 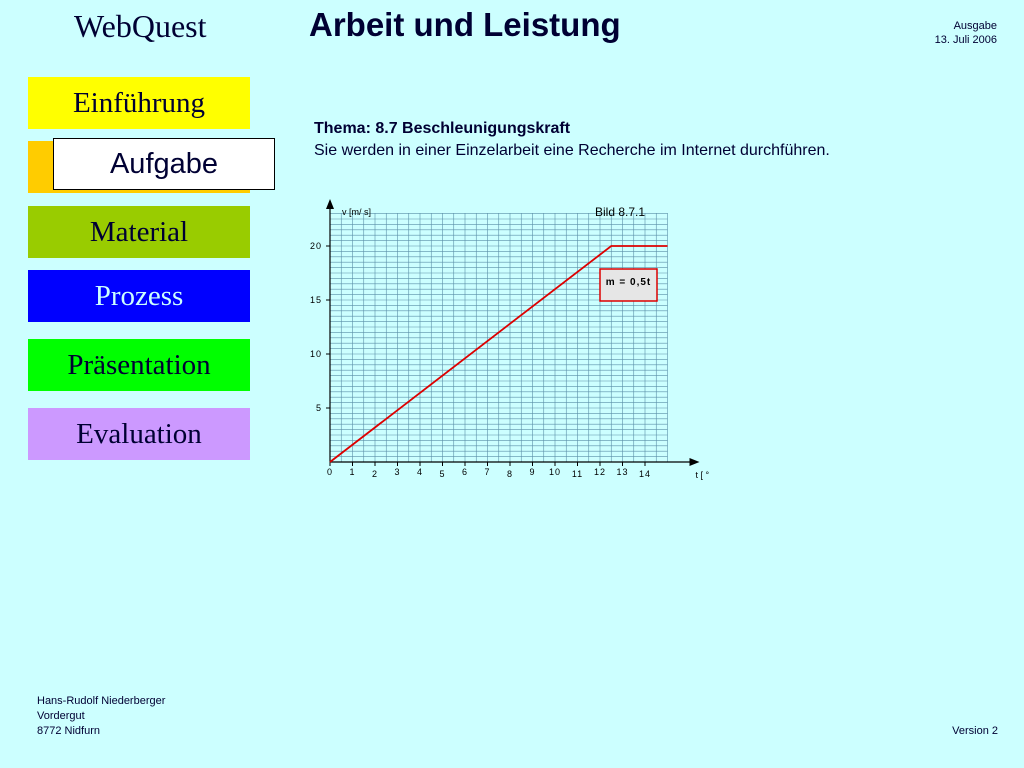 What do you see at coordinates (703, 475) in the screenshot?
I see `x-axis-label: t [ ° ]` at bounding box center [703, 475].